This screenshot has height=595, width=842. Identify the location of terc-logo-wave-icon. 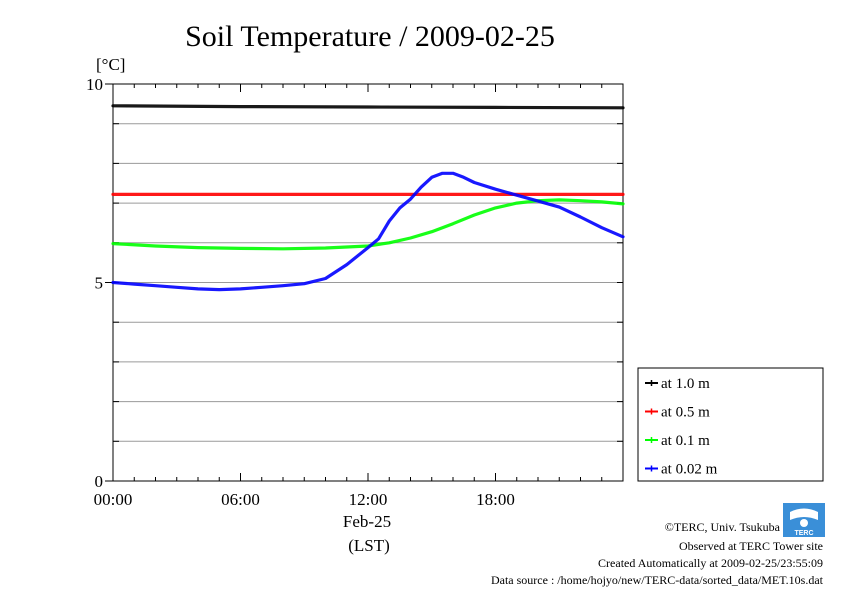
(804, 514).